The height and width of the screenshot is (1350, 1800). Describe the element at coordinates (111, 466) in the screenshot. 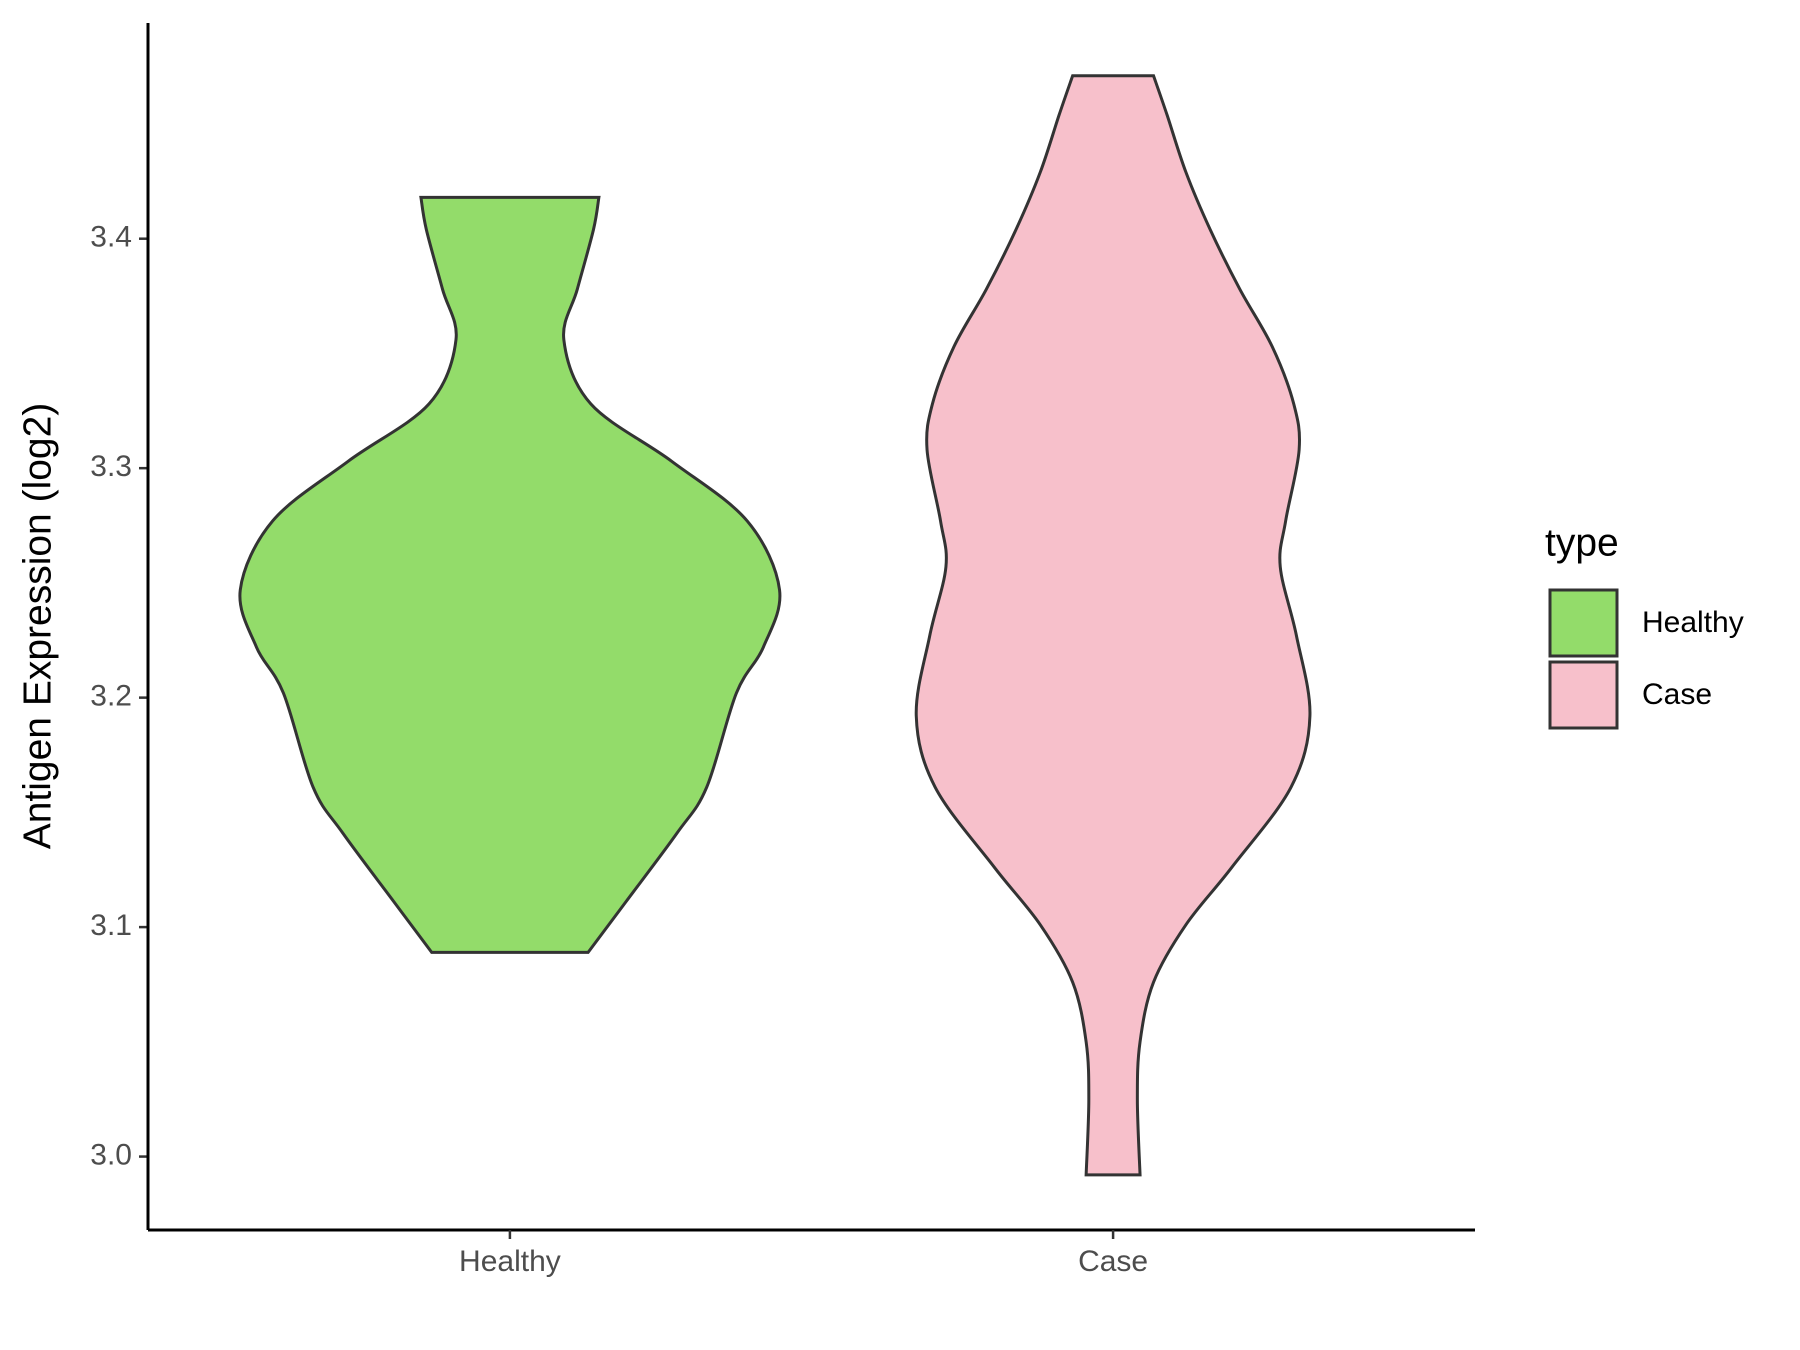

I see `y-tick-label: 3.3` at that location.